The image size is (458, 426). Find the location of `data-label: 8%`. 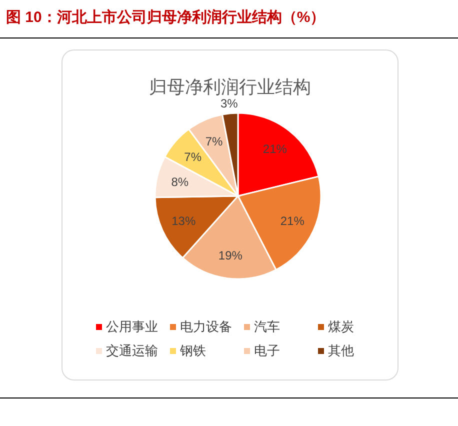

data-label: 8% is located at coordinates (180, 181).